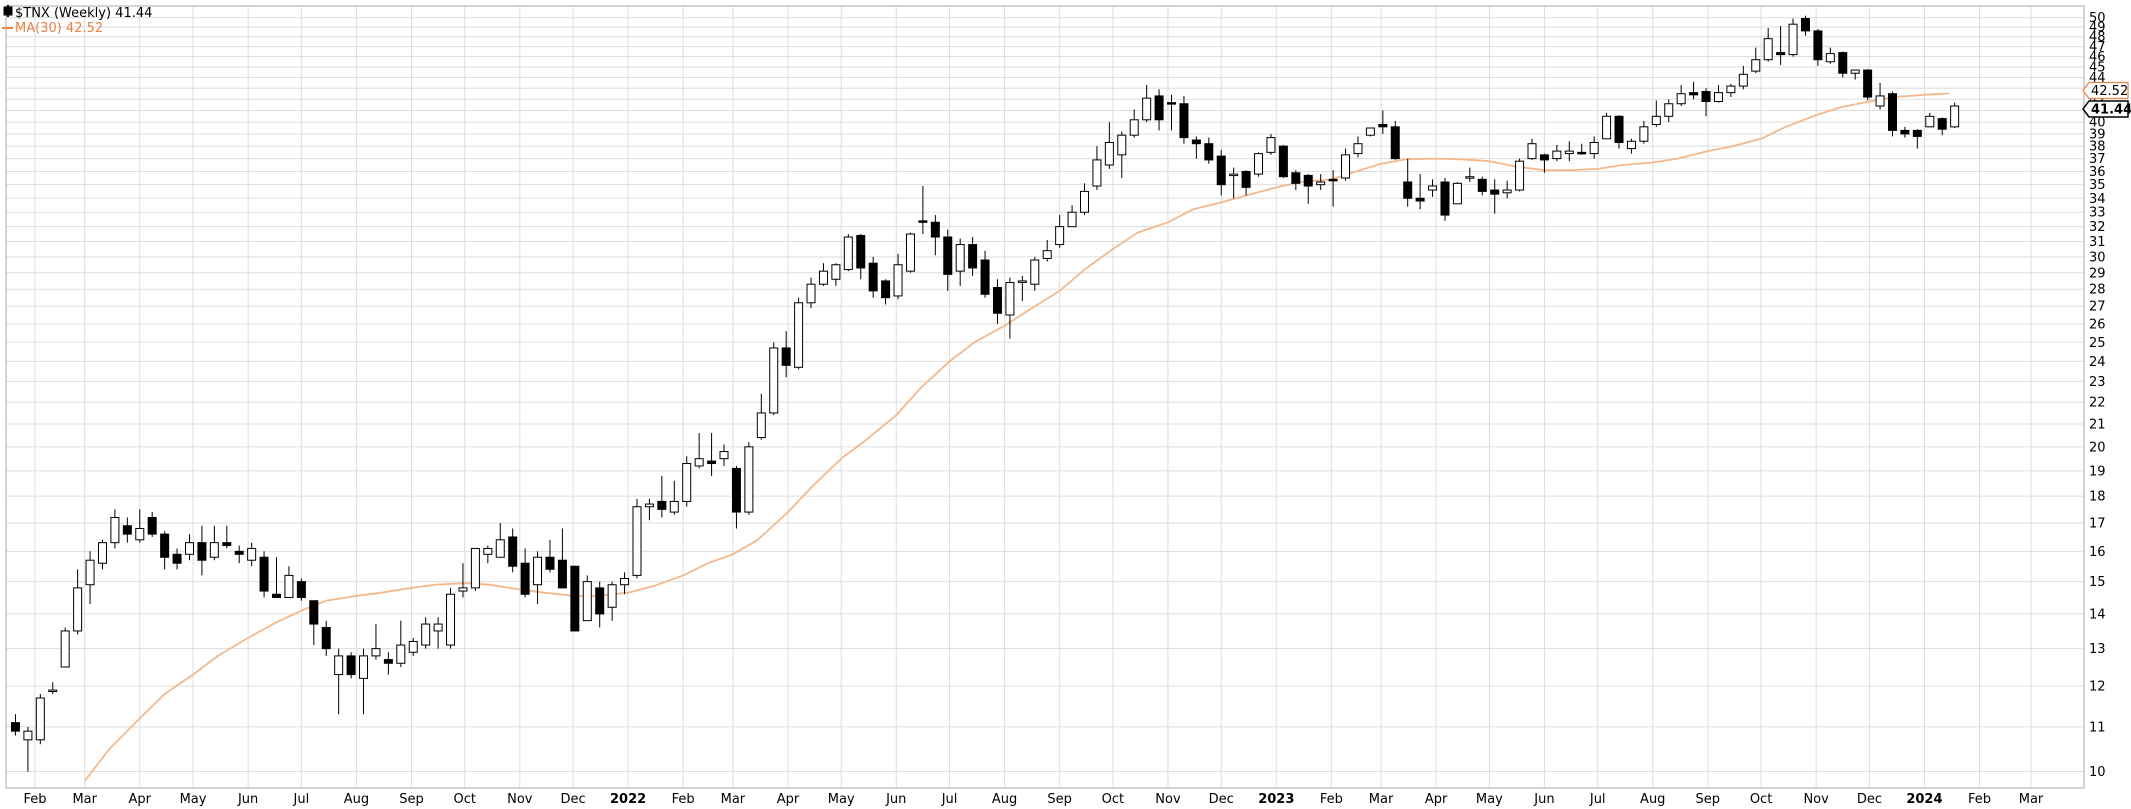 This screenshot has height=809, width=2131. Describe the element at coordinates (2097, 772) in the screenshot. I see `y-tick-label: 10` at that location.